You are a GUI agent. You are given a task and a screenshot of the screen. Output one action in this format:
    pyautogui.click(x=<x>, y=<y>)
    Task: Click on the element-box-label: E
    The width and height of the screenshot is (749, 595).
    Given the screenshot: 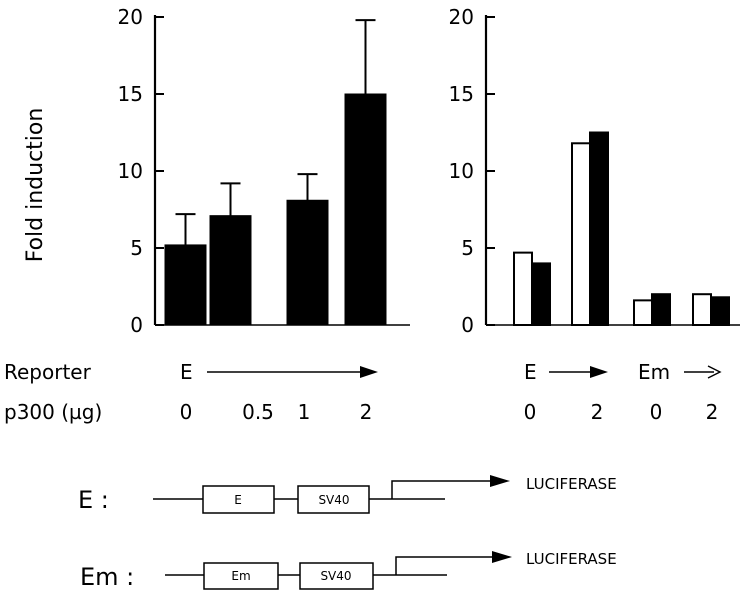 What is the action you would take?
    pyautogui.click(x=238, y=500)
    